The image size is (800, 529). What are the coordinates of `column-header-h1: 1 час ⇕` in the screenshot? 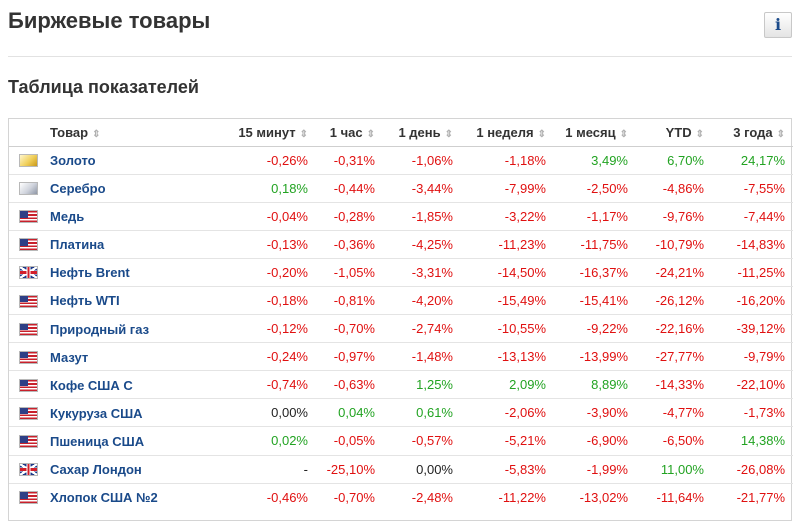 It's located at (349, 133).